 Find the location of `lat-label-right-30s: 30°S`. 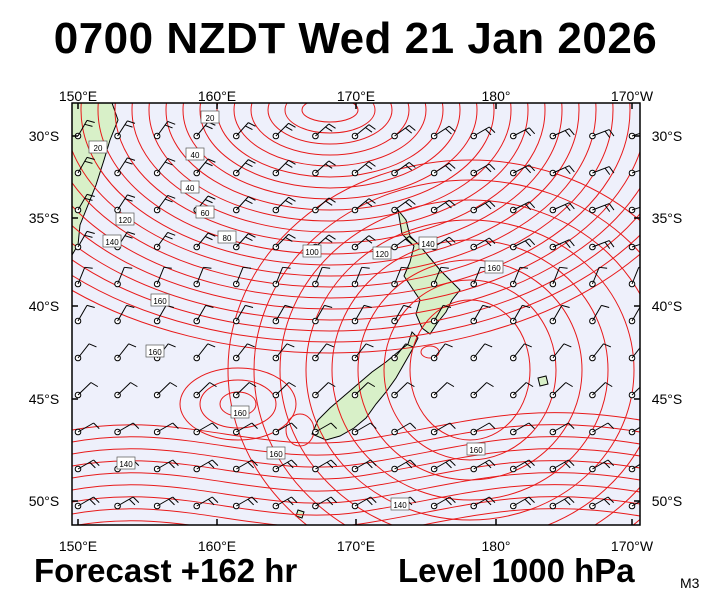

lat-label-right-30s: 30°S is located at coordinates (667, 136).